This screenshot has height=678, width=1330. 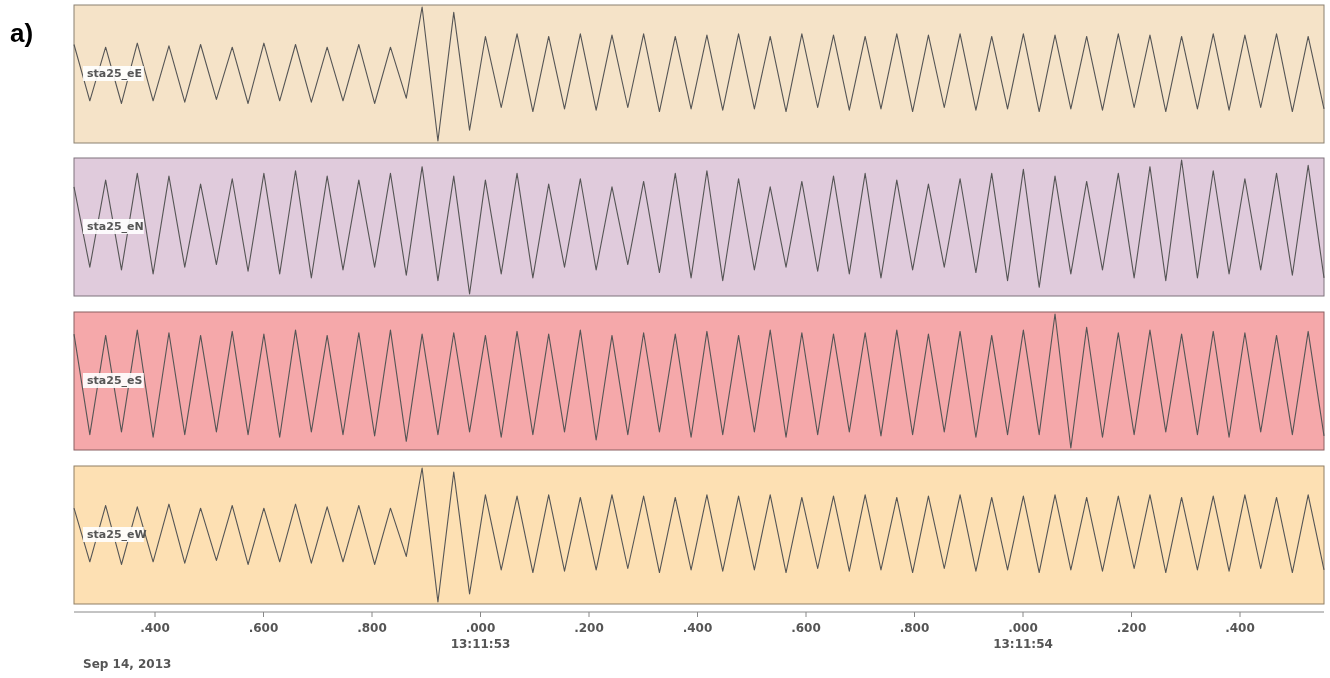 I want to click on text: .000 13:11:54, so click(x=1023, y=636).